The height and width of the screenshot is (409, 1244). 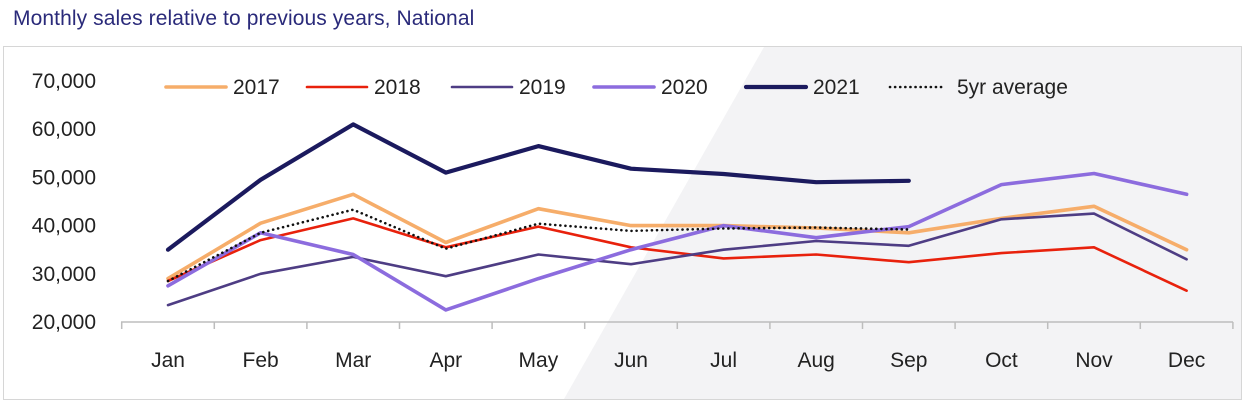 What do you see at coordinates (353, 360) in the screenshot?
I see `x-tick-label: Mar` at bounding box center [353, 360].